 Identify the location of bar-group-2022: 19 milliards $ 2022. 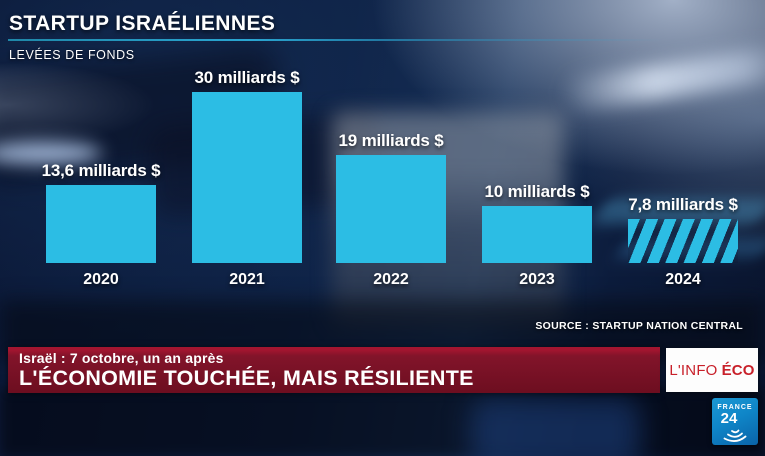
(391, 209).